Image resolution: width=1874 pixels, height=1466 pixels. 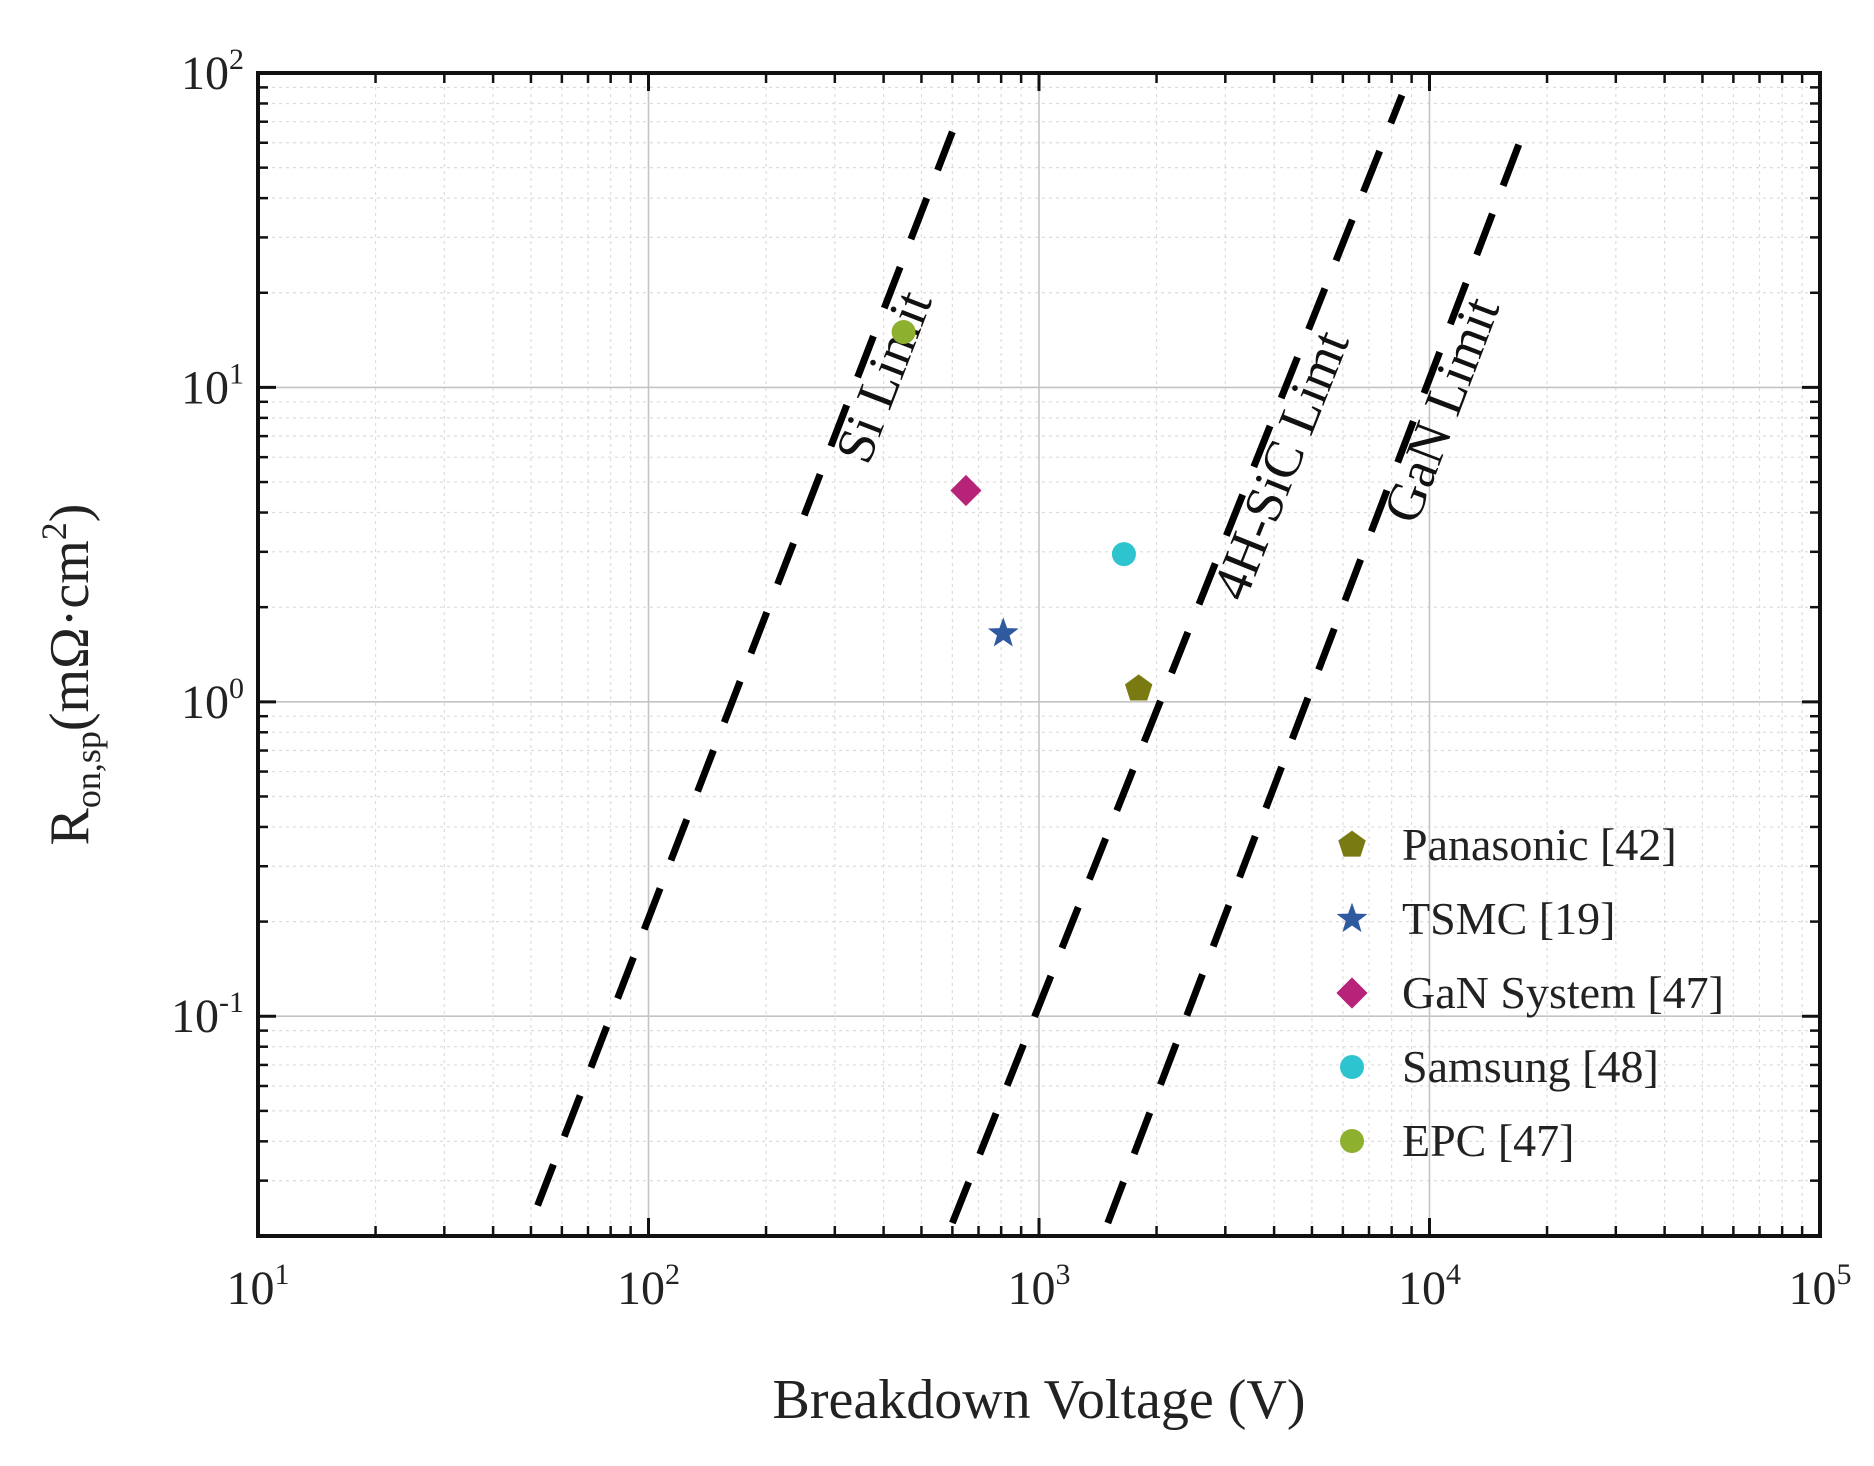 I want to click on y-tick-label: 10⁰, so click(x=212, y=700).